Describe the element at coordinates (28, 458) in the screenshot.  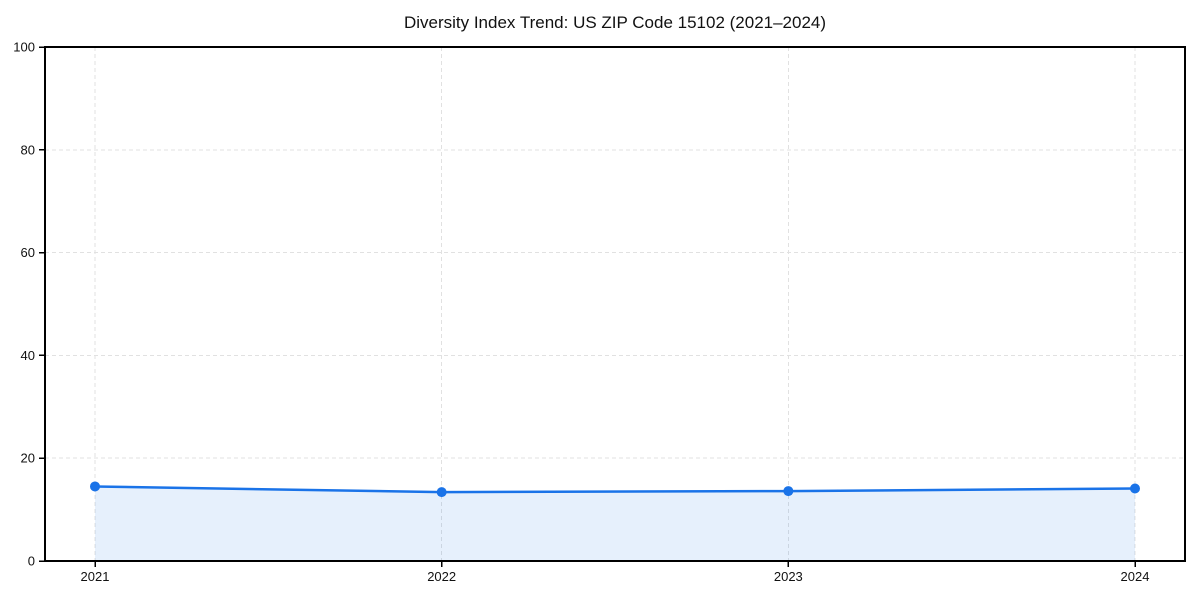
I see `y-tick-label: 20` at that location.